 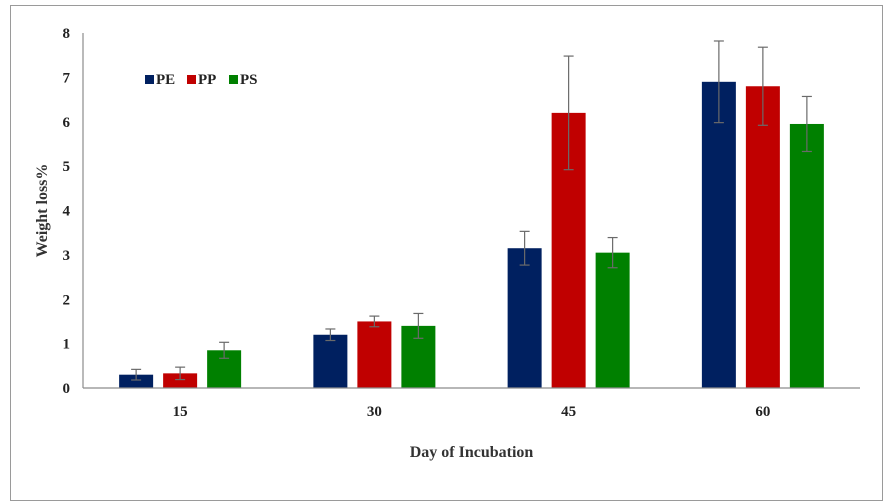 I want to click on x-tick-labels: 15 30 45 60, so click(x=472, y=412).